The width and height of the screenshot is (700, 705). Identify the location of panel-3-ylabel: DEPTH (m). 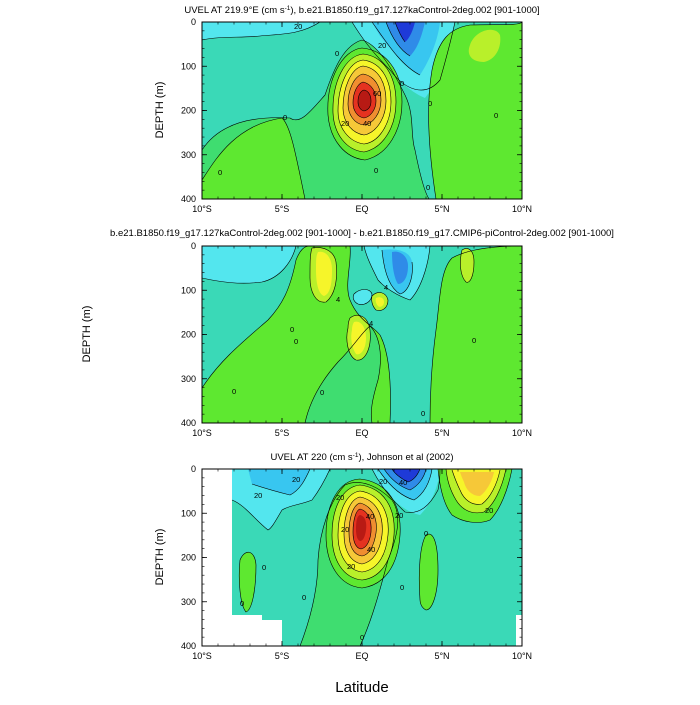
(160, 557).